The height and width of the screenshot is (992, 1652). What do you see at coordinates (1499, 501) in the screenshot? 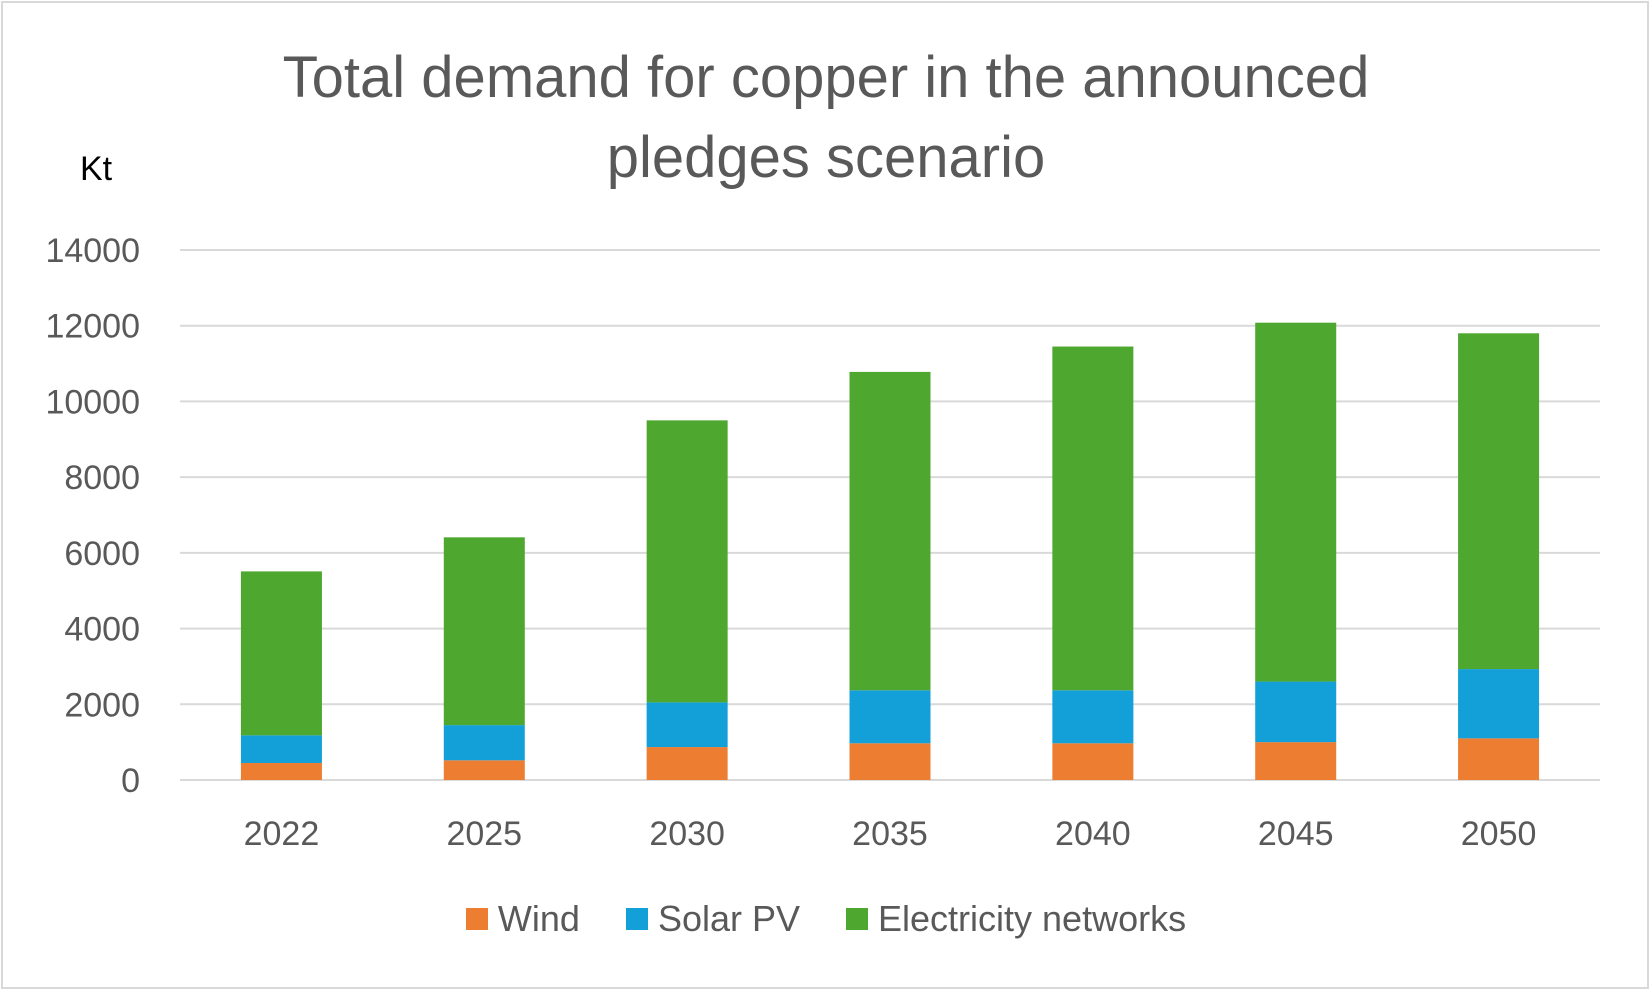
I see `bar-electricity-networks-2050` at bounding box center [1499, 501].